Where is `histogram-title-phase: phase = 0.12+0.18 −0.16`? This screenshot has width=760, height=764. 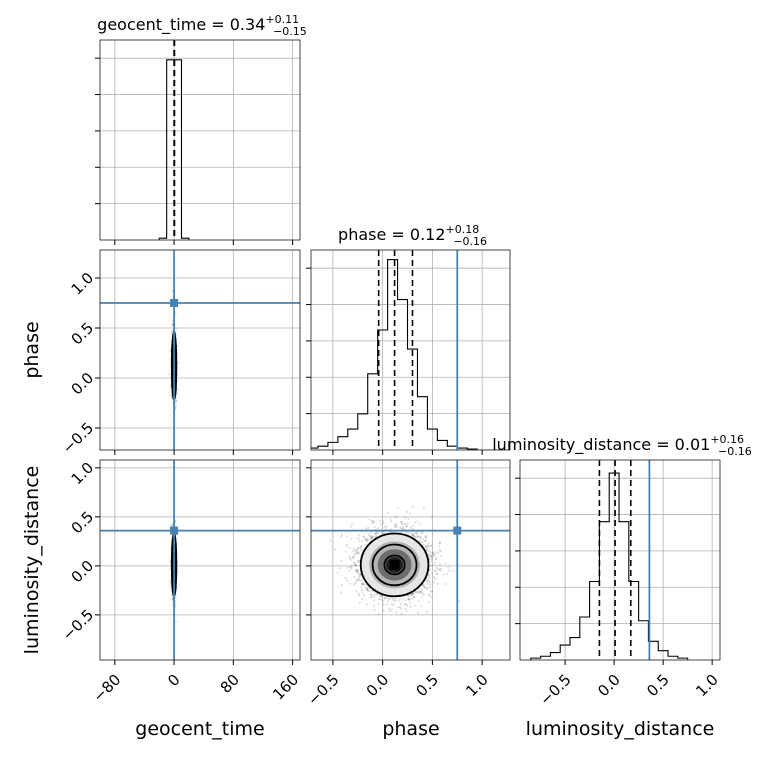 histogram-title-phase: phase = 0.12+0.18 −0.16 is located at coordinates (412, 235).